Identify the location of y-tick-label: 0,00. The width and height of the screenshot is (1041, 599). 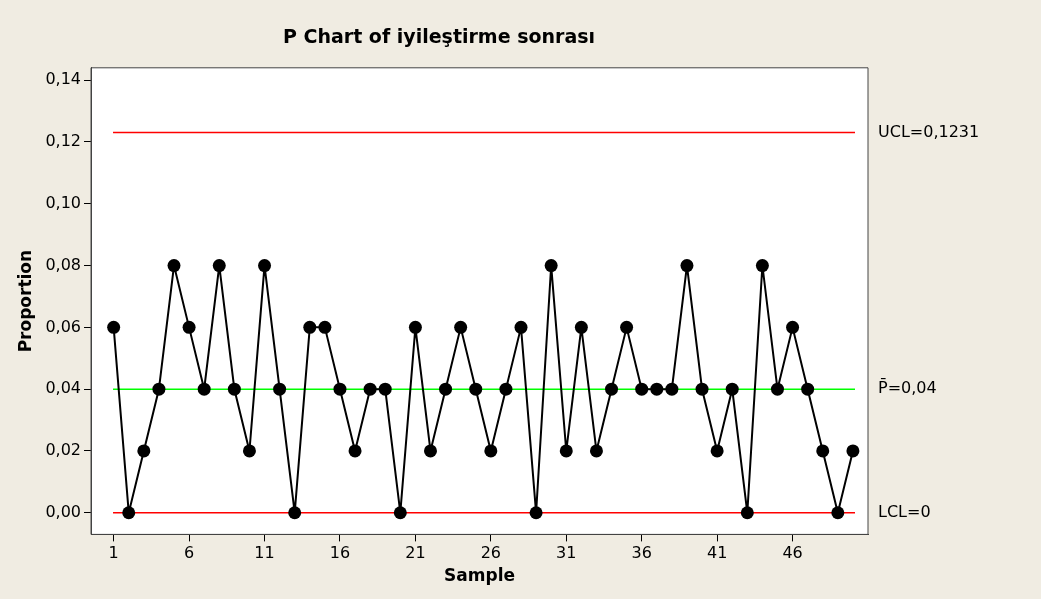
(63, 511).